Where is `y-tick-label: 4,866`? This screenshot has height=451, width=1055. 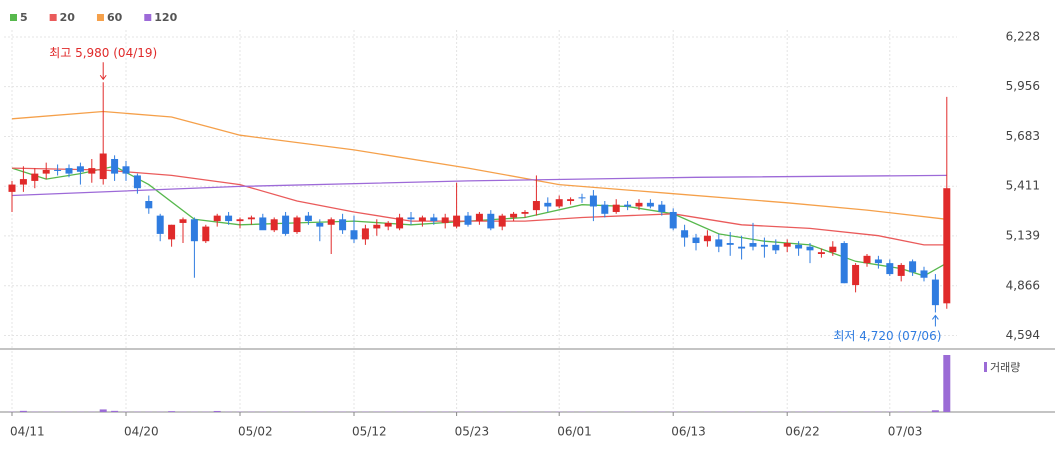
y-tick-label: 4,866 is located at coordinates (1023, 285).